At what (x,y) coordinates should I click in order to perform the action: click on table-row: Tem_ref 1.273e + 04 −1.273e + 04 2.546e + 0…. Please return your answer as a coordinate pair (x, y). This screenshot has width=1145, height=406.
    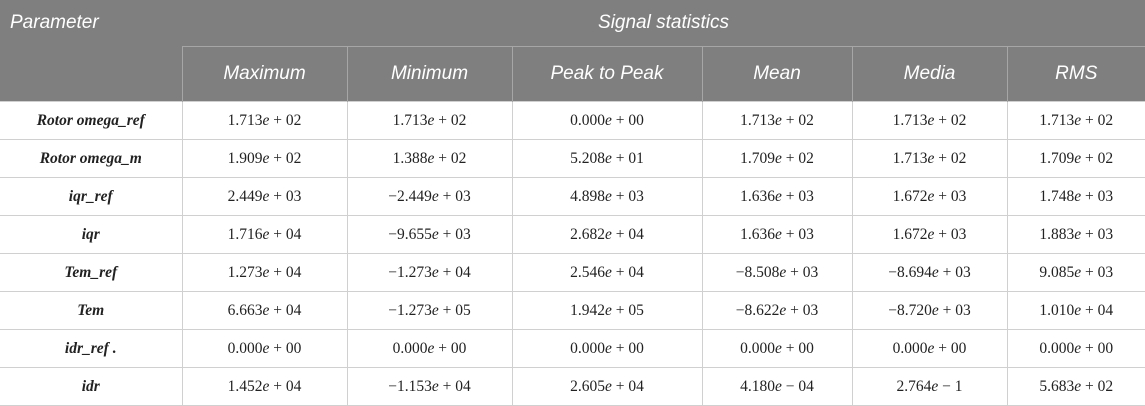
    Looking at the image, I should click on (572, 272).